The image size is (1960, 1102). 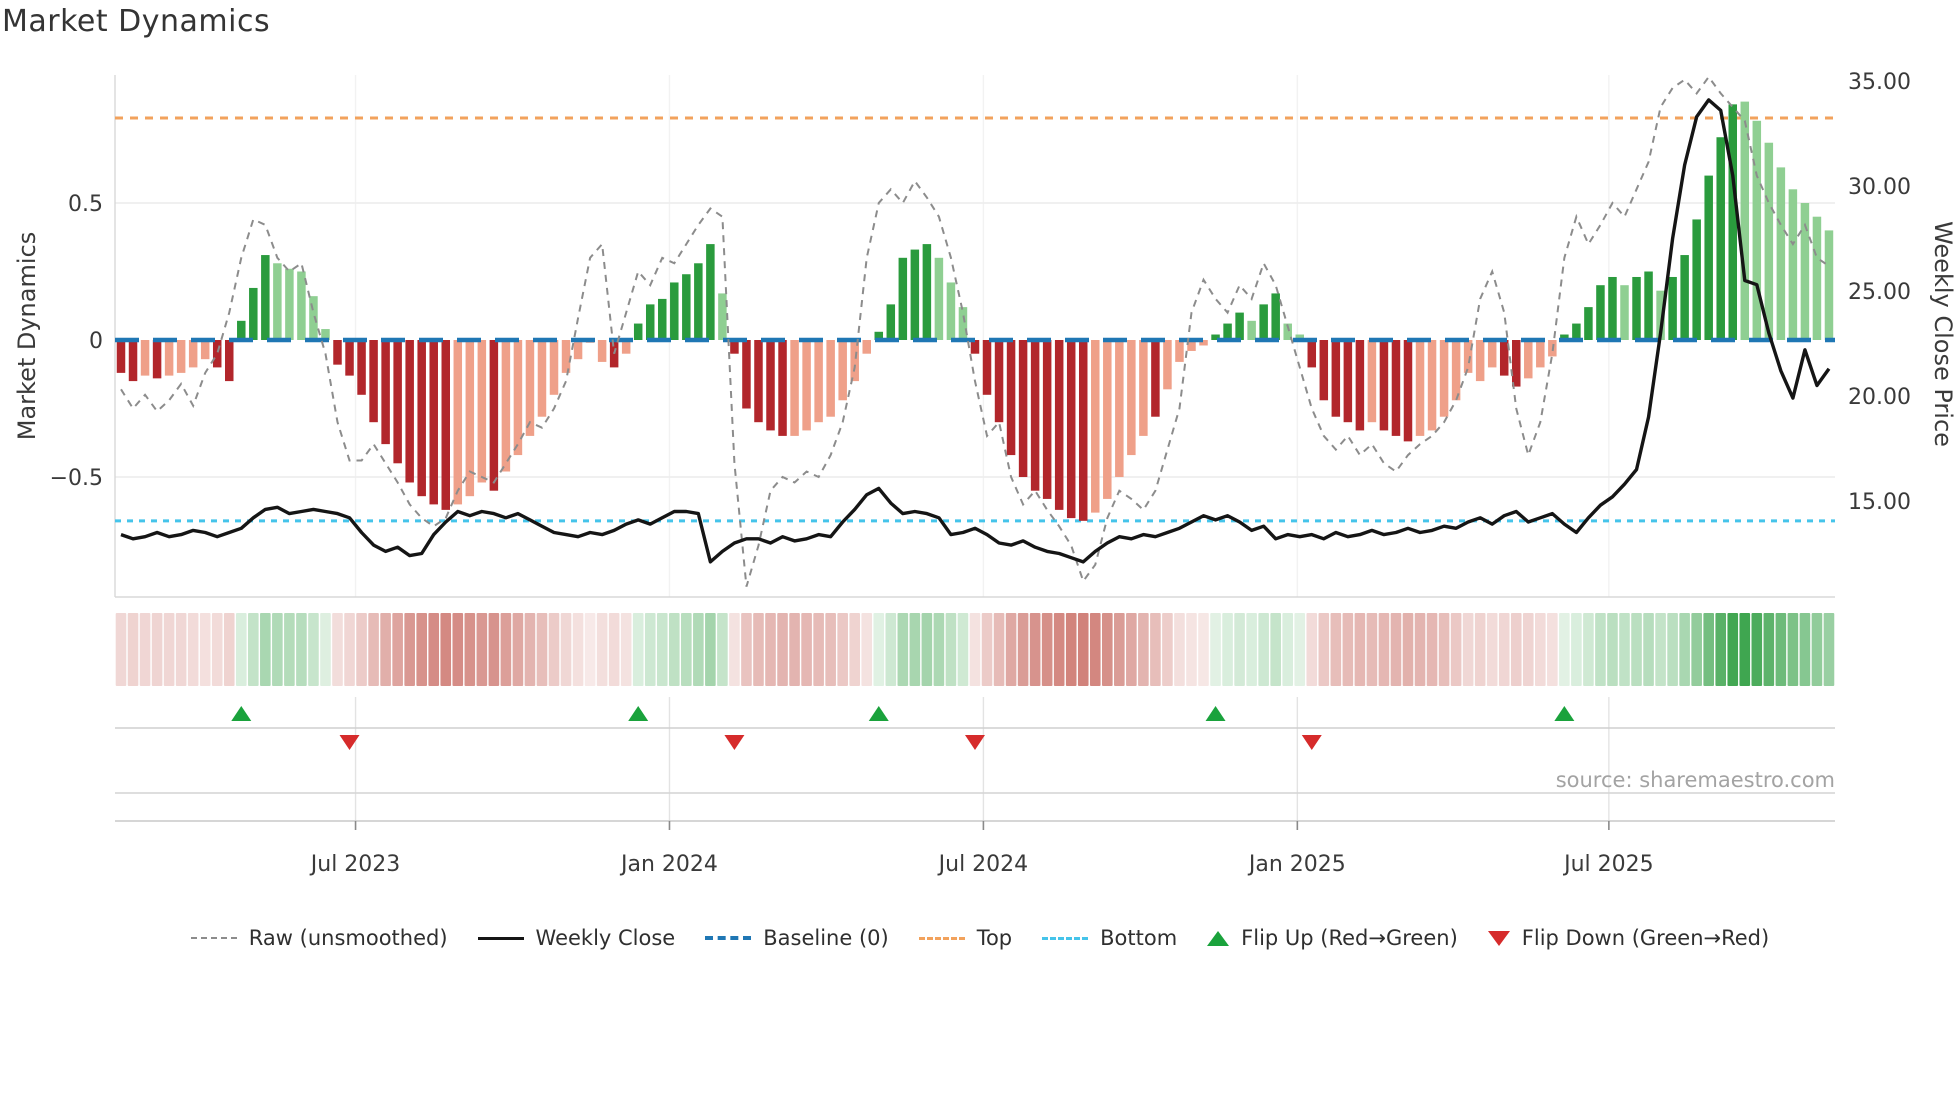 I want to click on black-solid-line-icon, so click(x=500, y=938).